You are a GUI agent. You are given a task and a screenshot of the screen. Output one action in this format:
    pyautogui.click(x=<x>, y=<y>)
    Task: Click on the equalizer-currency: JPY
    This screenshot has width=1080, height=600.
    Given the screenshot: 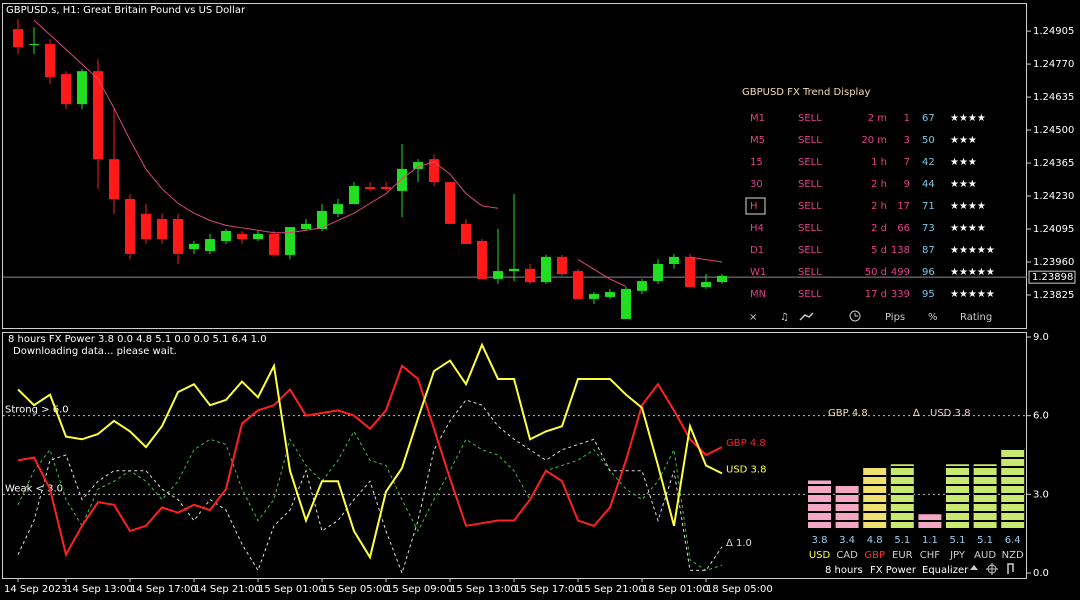 What is the action you would take?
    pyautogui.click(x=957, y=555)
    